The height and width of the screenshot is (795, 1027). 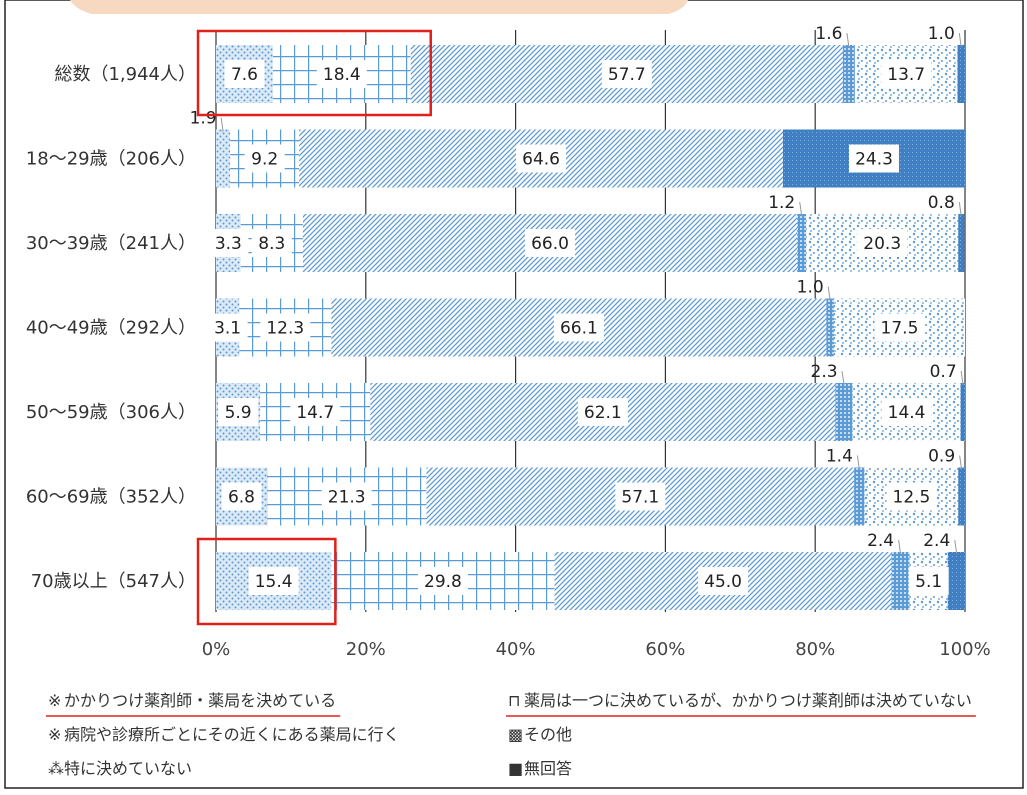 I want to click on data-label: 45.0, so click(x=723, y=582).